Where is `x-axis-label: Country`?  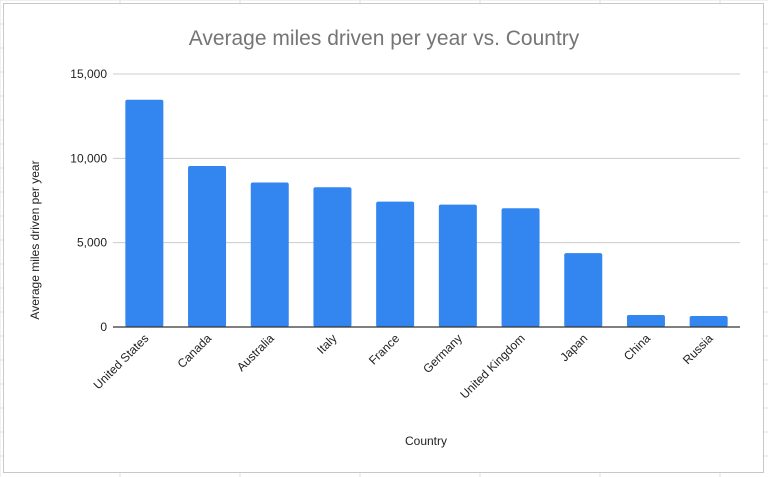 x-axis-label: Country is located at coordinates (426, 441).